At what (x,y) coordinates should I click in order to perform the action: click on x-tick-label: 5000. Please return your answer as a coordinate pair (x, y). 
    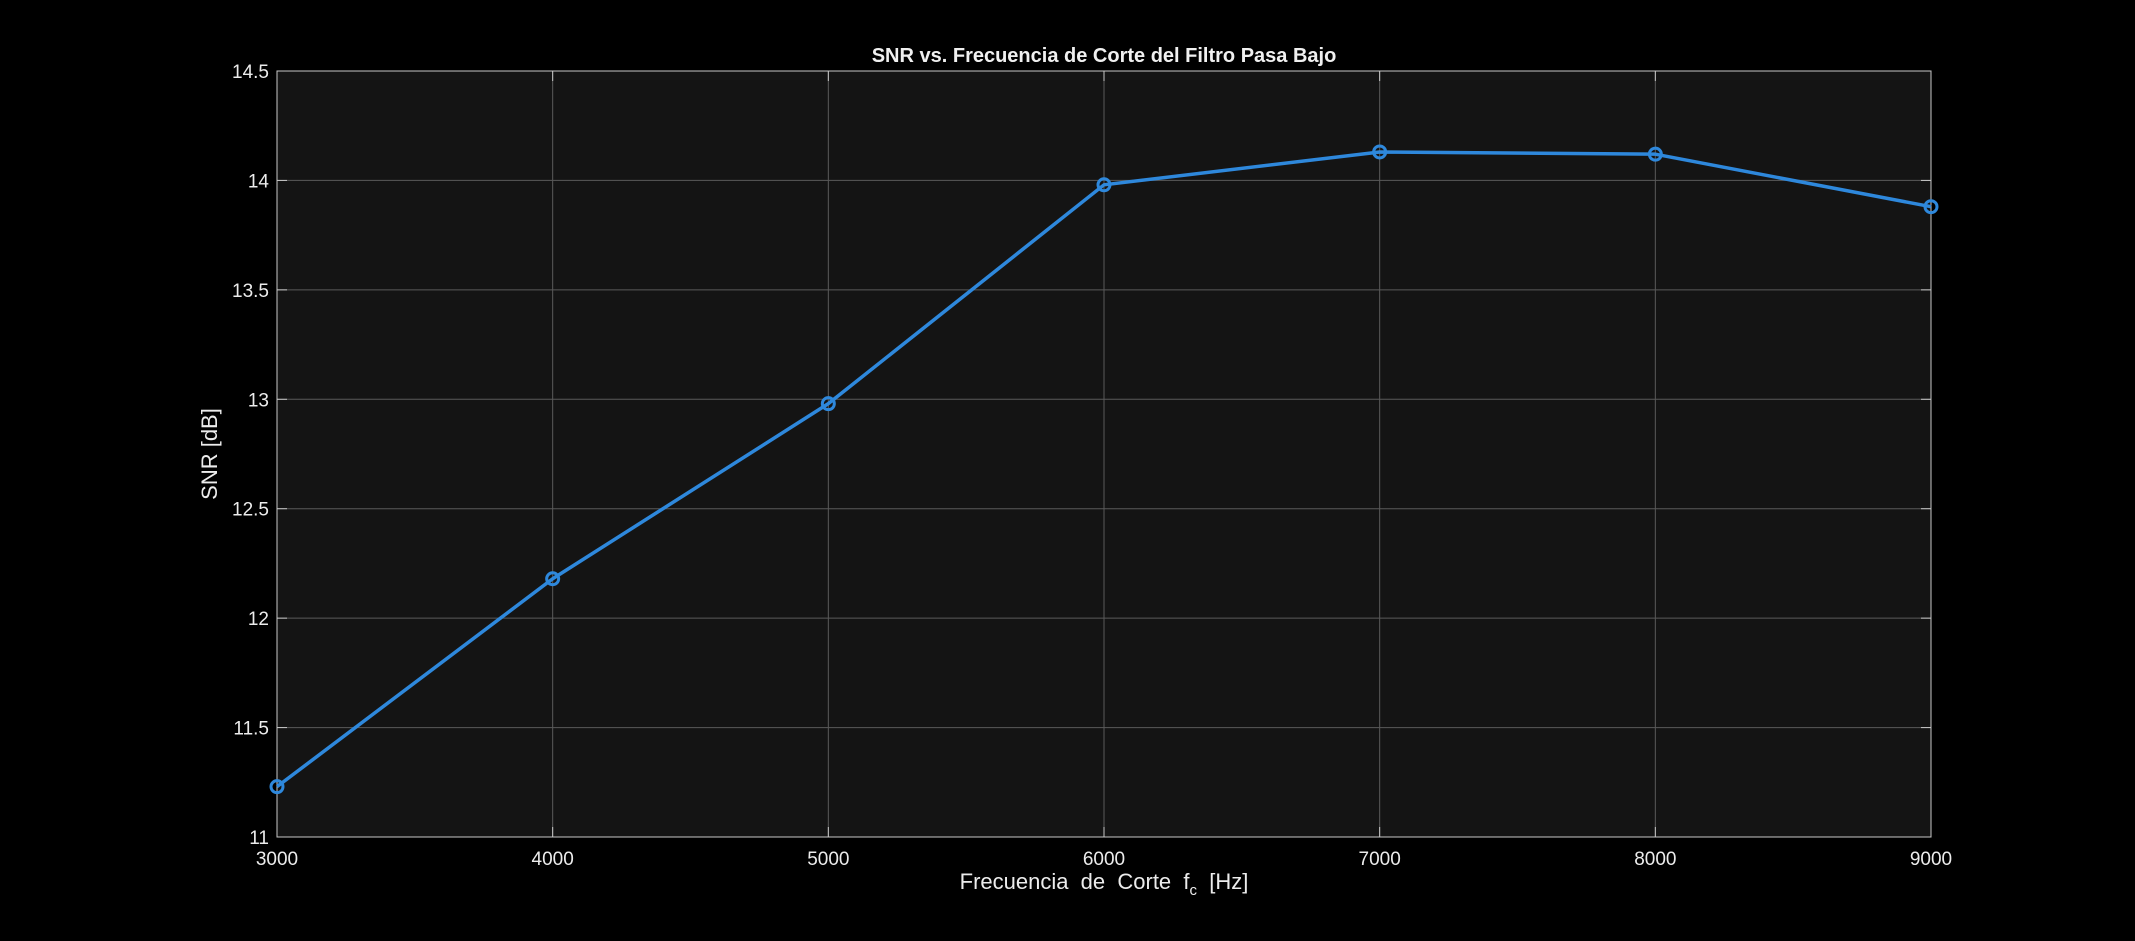
    Looking at the image, I should click on (828, 859).